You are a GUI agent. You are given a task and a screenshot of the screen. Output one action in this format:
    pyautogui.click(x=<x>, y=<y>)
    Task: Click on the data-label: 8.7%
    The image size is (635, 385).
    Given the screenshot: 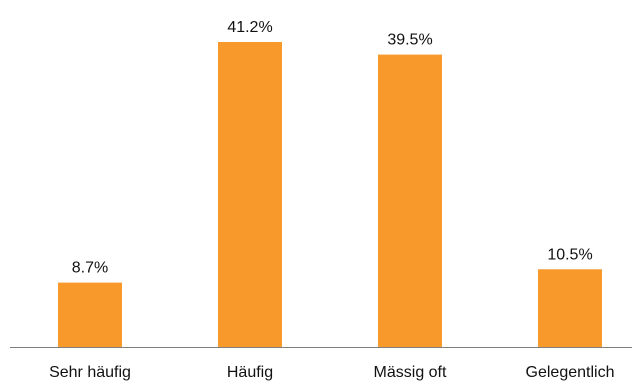 What is the action you would take?
    pyautogui.click(x=90, y=268)
    